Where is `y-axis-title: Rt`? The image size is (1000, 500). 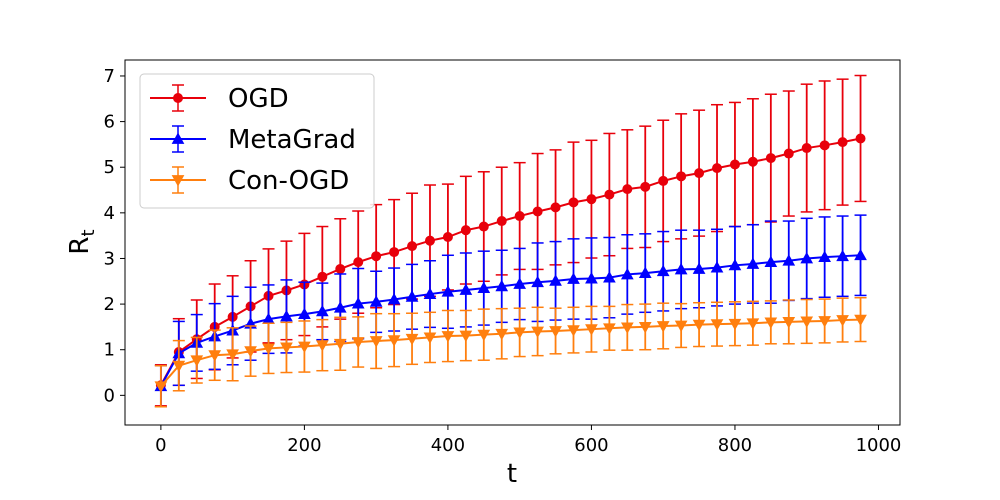 y-axis-title: Rt is located at coordinates (82, 241).